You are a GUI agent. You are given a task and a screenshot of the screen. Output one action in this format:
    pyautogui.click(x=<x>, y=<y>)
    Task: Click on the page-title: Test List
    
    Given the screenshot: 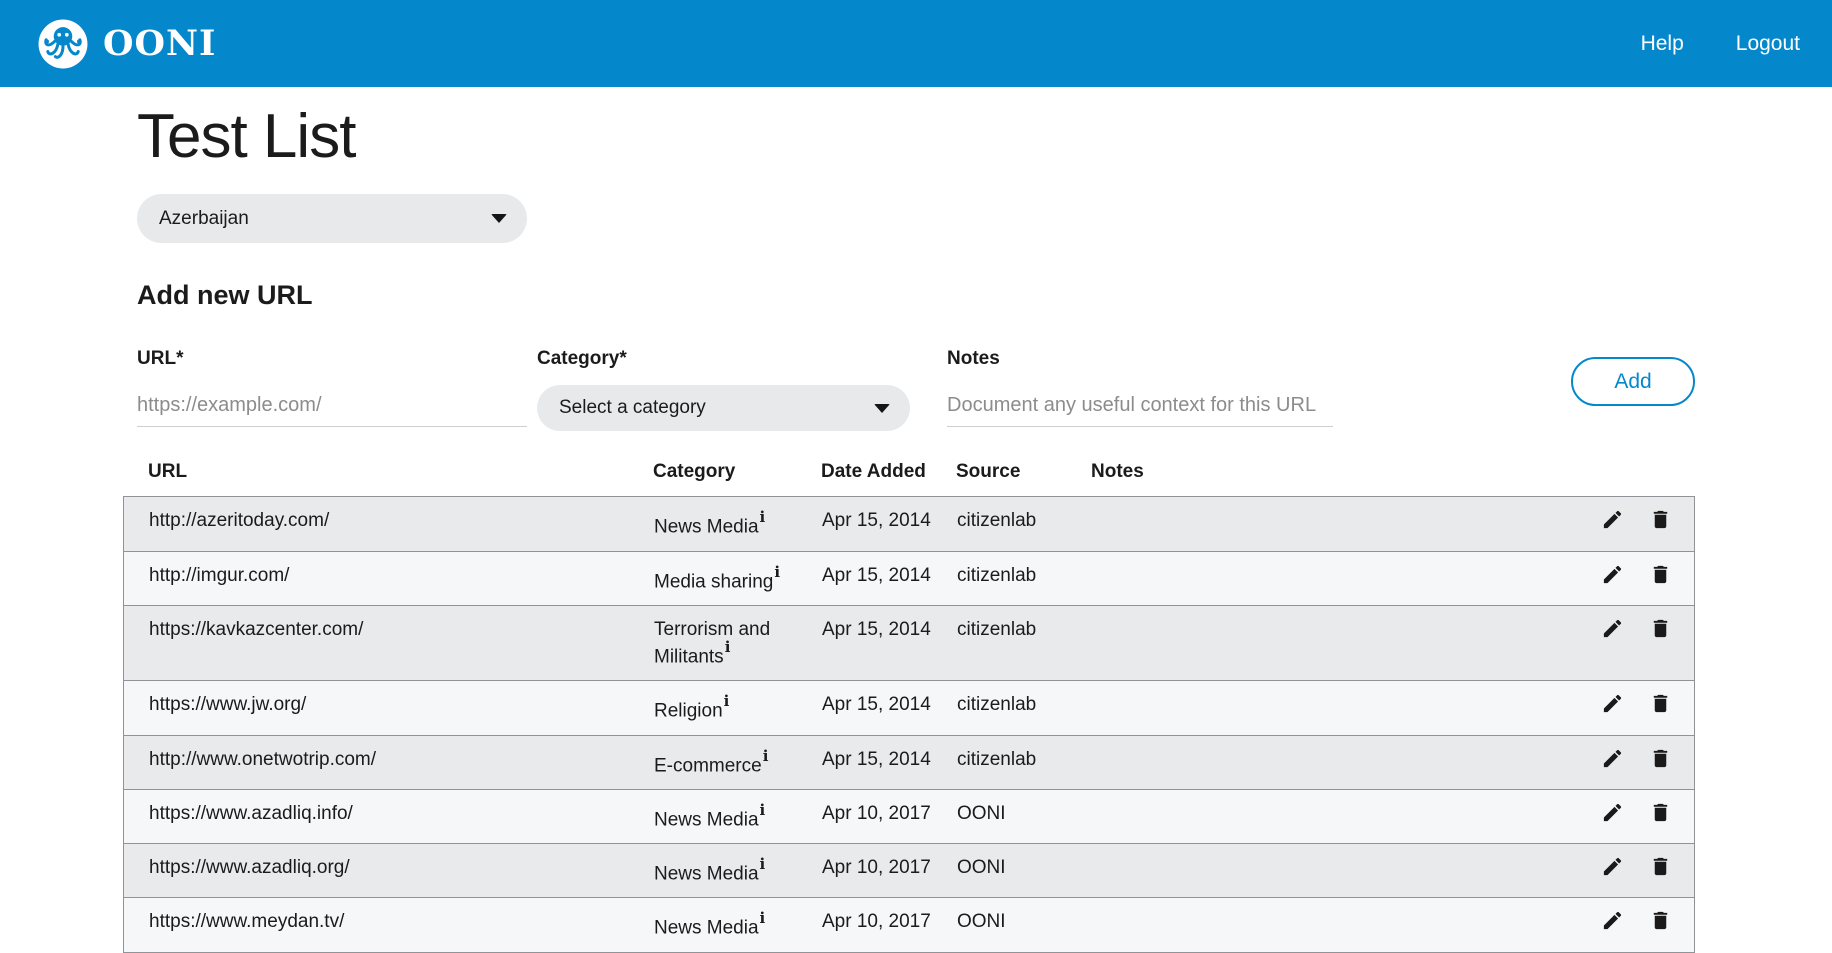 What is the action you would take?
    pyautogui.click(x=246, y=136)
    